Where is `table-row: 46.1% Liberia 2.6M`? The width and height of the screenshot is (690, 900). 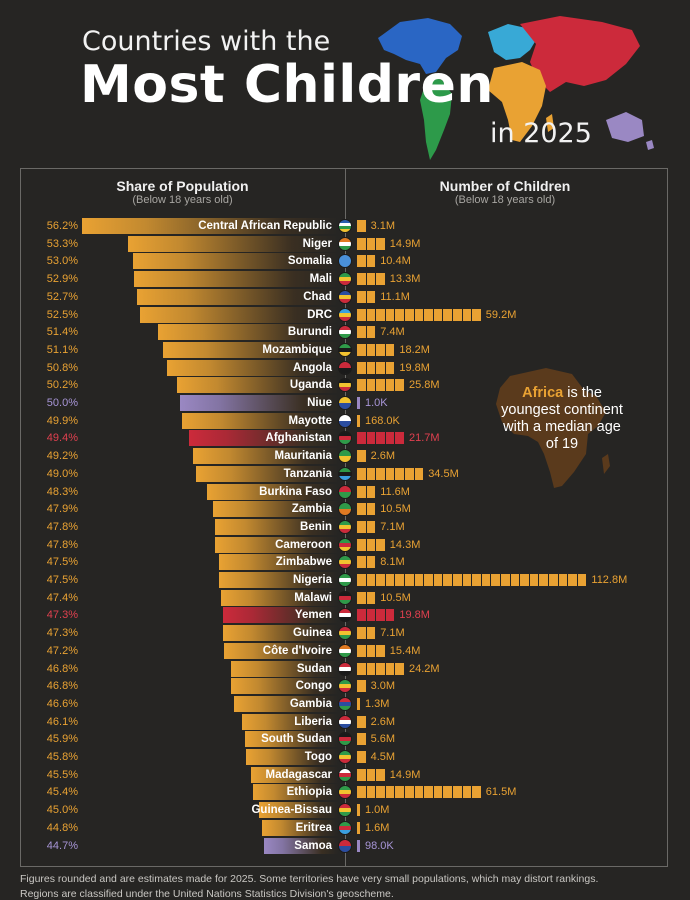 table-row: 46.1% Liberia 2.6M is located at coordinates (345, 721).